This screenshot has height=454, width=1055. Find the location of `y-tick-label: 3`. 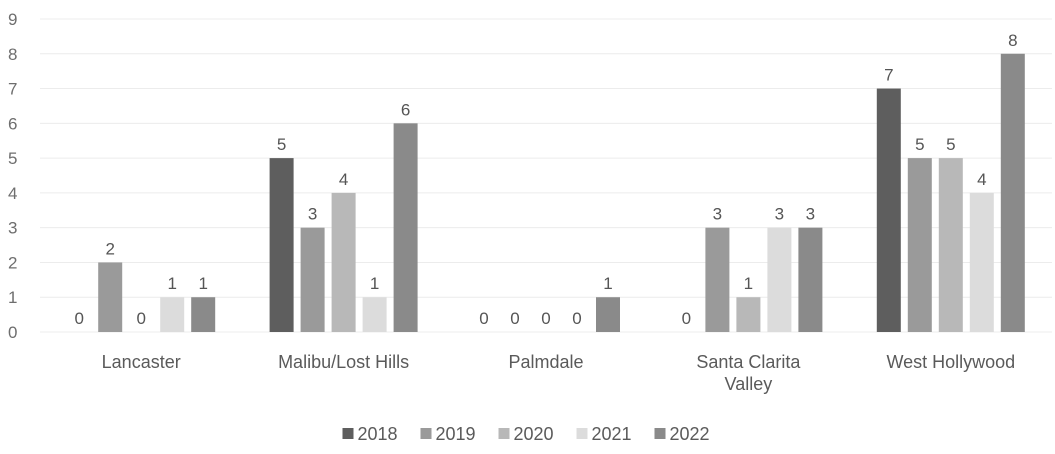

y-tick-label: 3 is located at coordinates (12, 228).